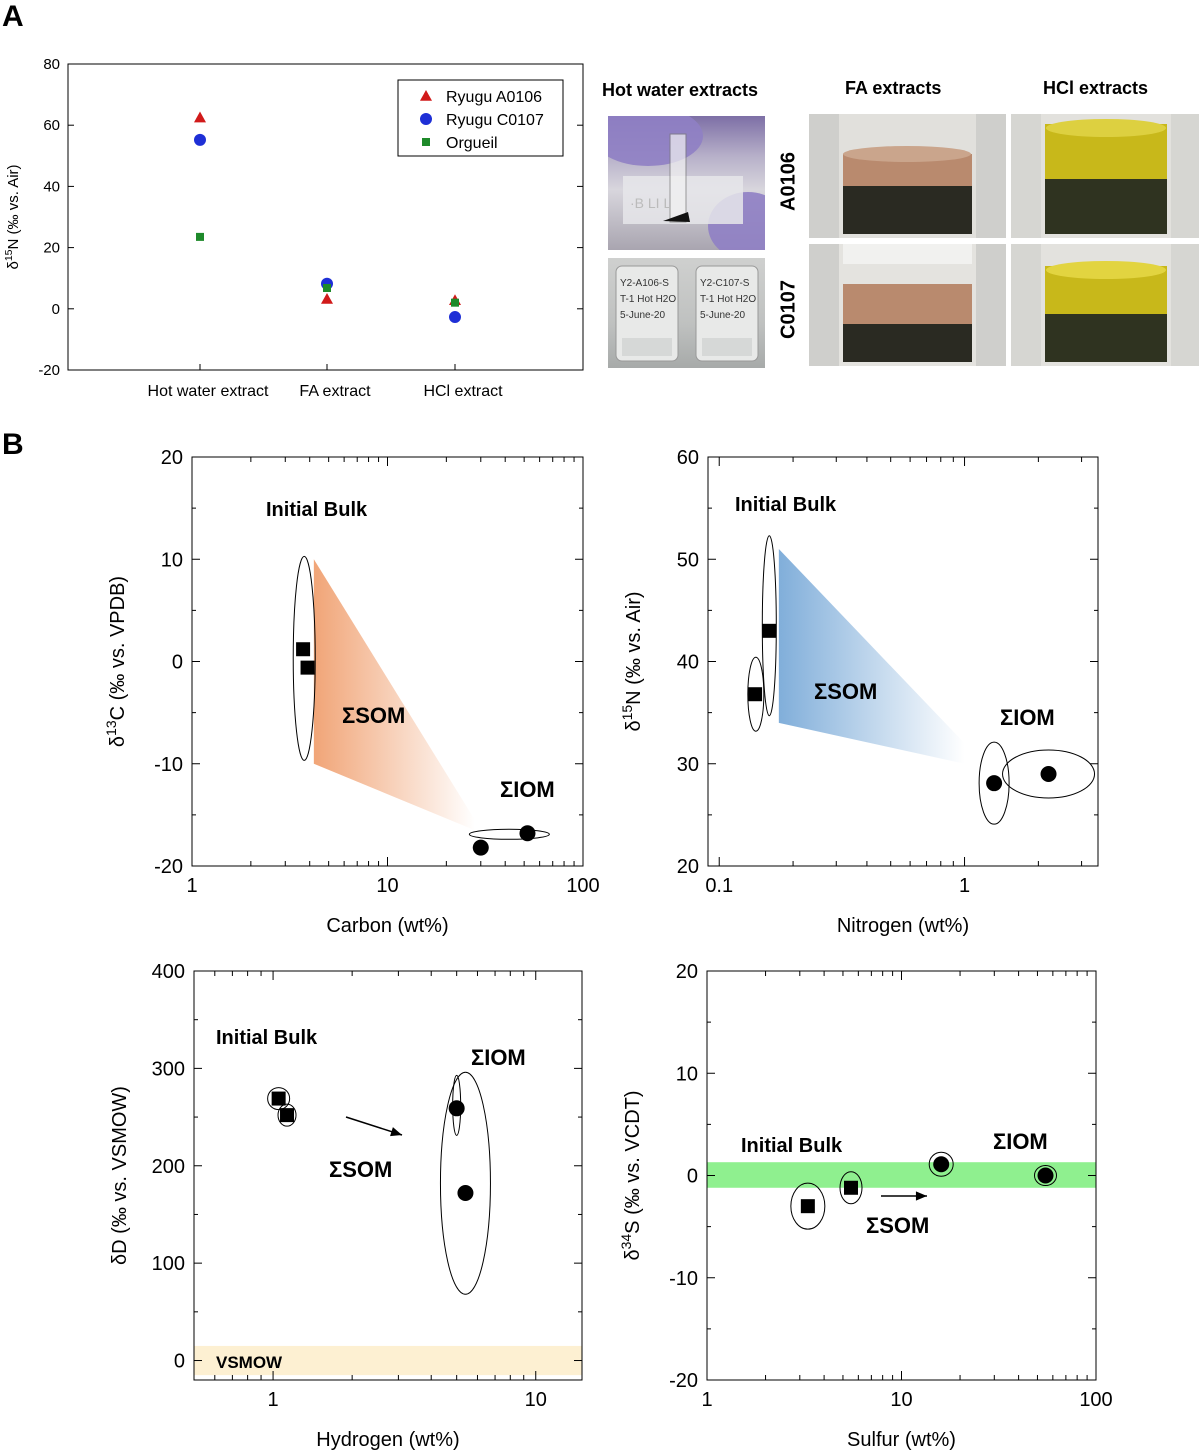  What do you see at coordinates (387, 926) in the screenshot?
I see `x-axis-label: Carbon (wt%)` at bounding box center [387, 926].